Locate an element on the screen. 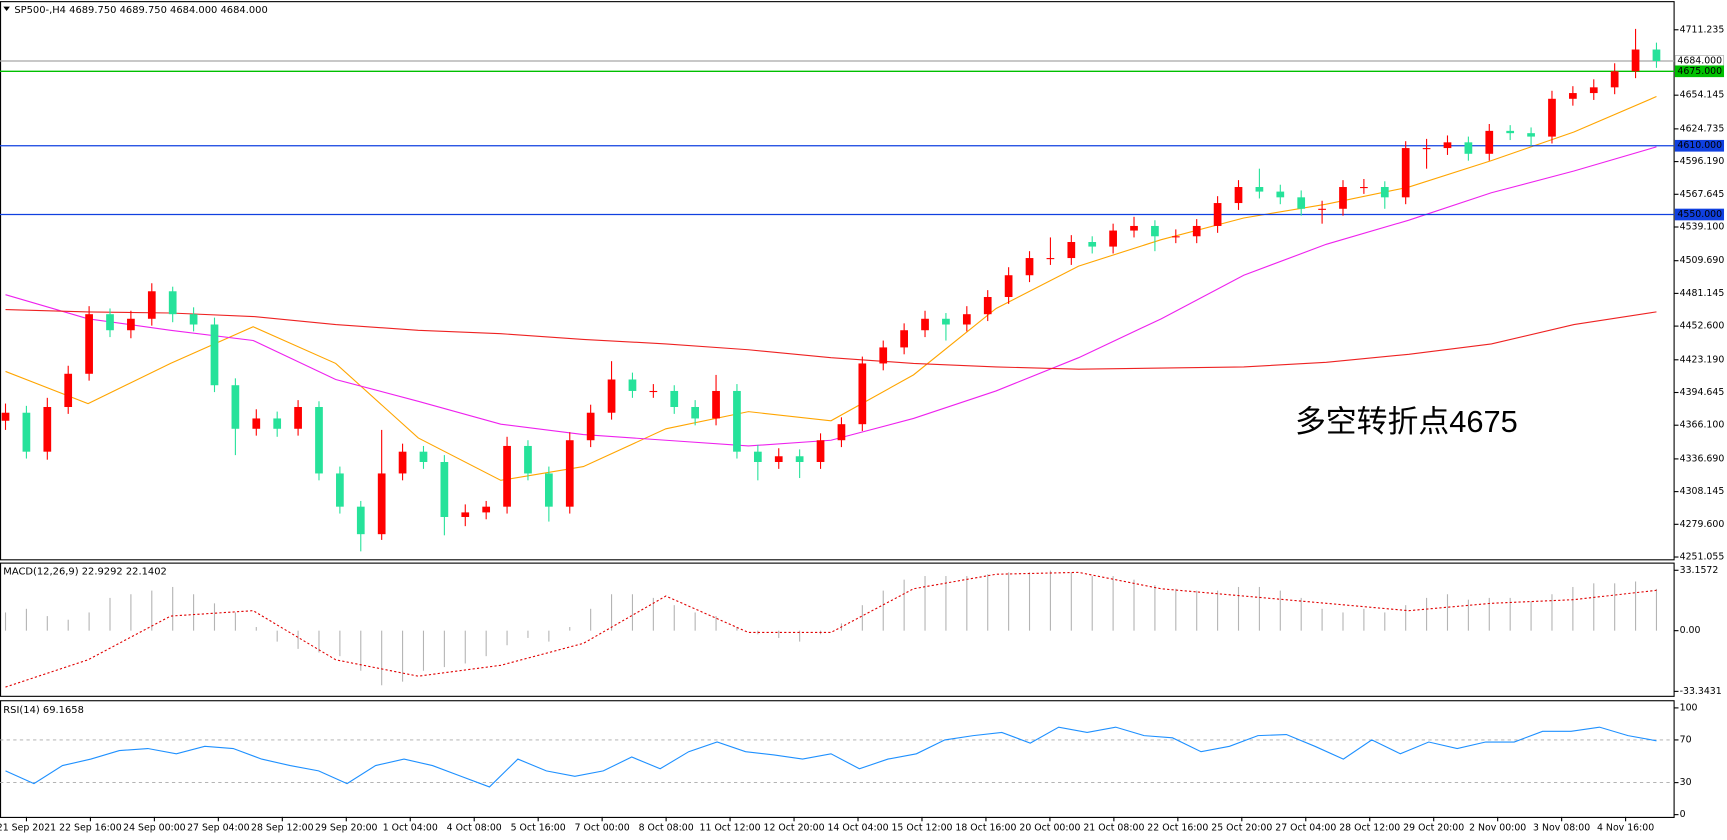  y-tick-label: 4481.145 is located at coordinates (1702, 293).